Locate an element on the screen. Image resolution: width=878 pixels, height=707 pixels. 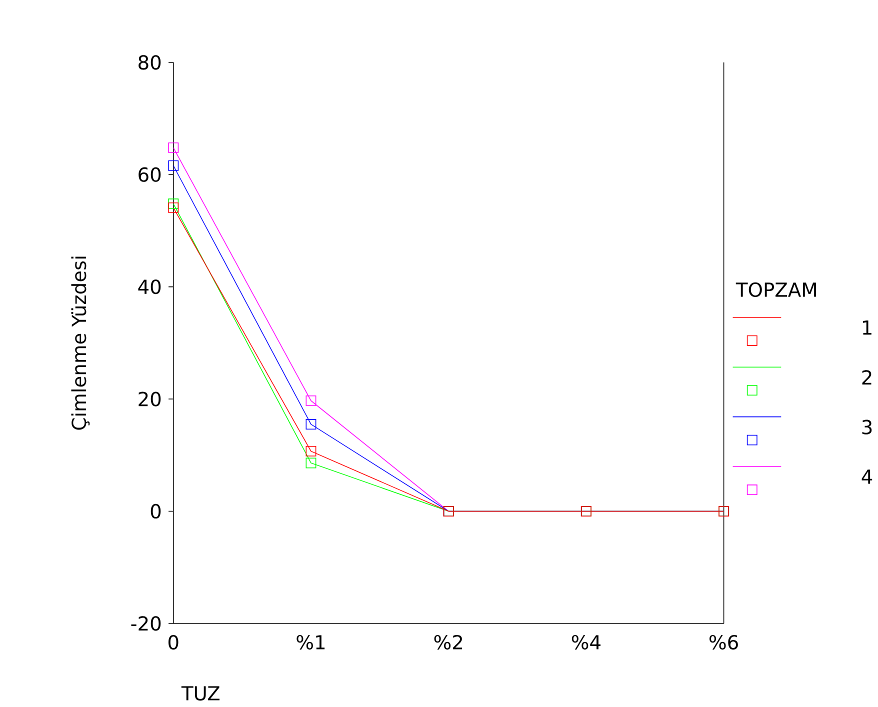
y-axis-title: Çimlenme Yüzdesi is located at coordinates (80, 343).